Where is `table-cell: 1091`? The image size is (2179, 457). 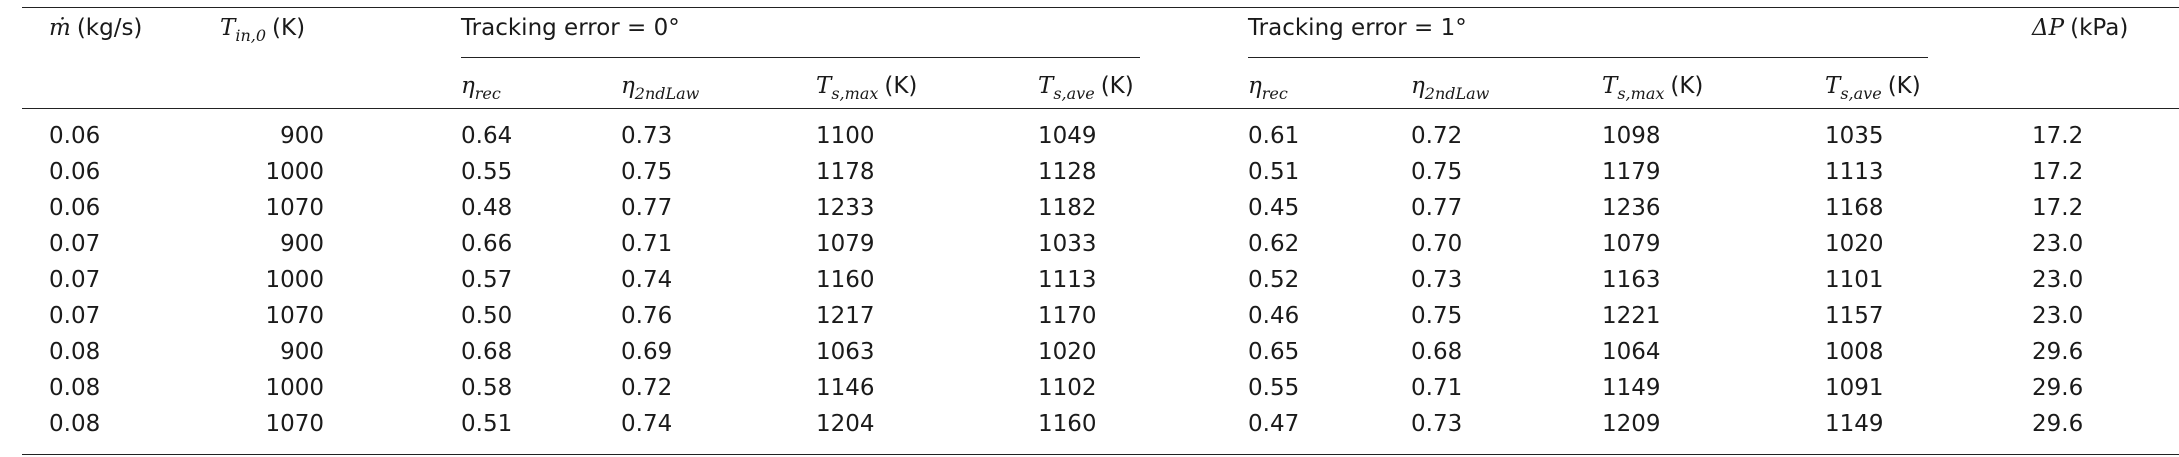 table-cell: 1091 is located at coordinates (1854, 388).